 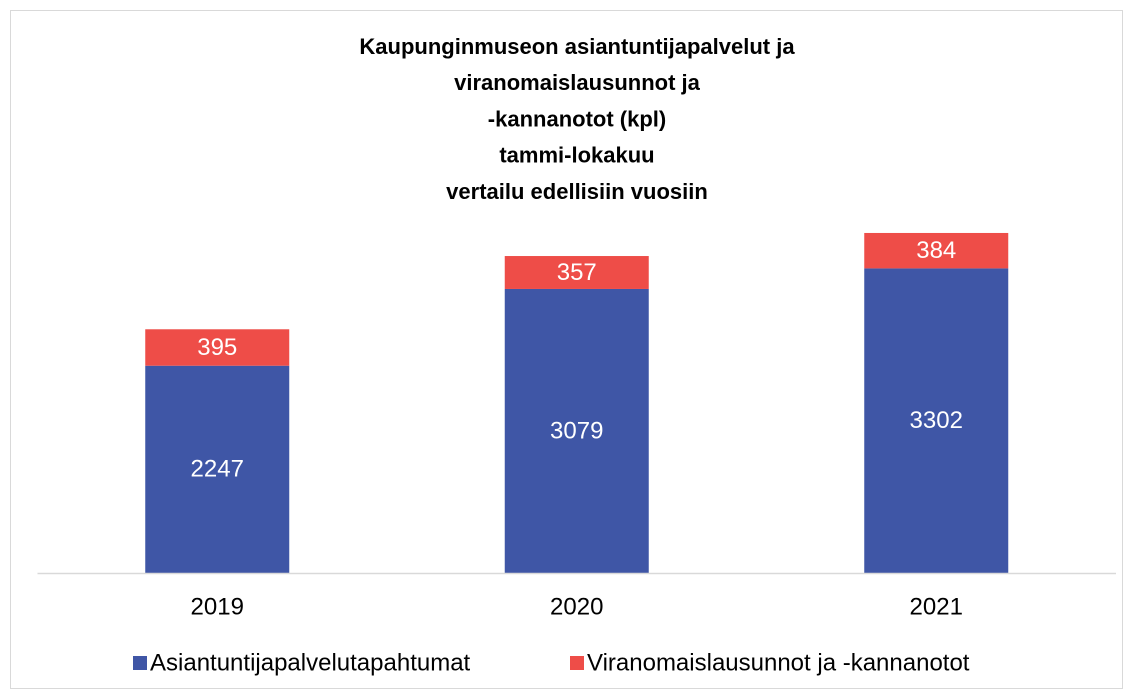 I want to click on legend-label: Viranomaislausunnot ja -kannanotot, so click(x=778, y=662).